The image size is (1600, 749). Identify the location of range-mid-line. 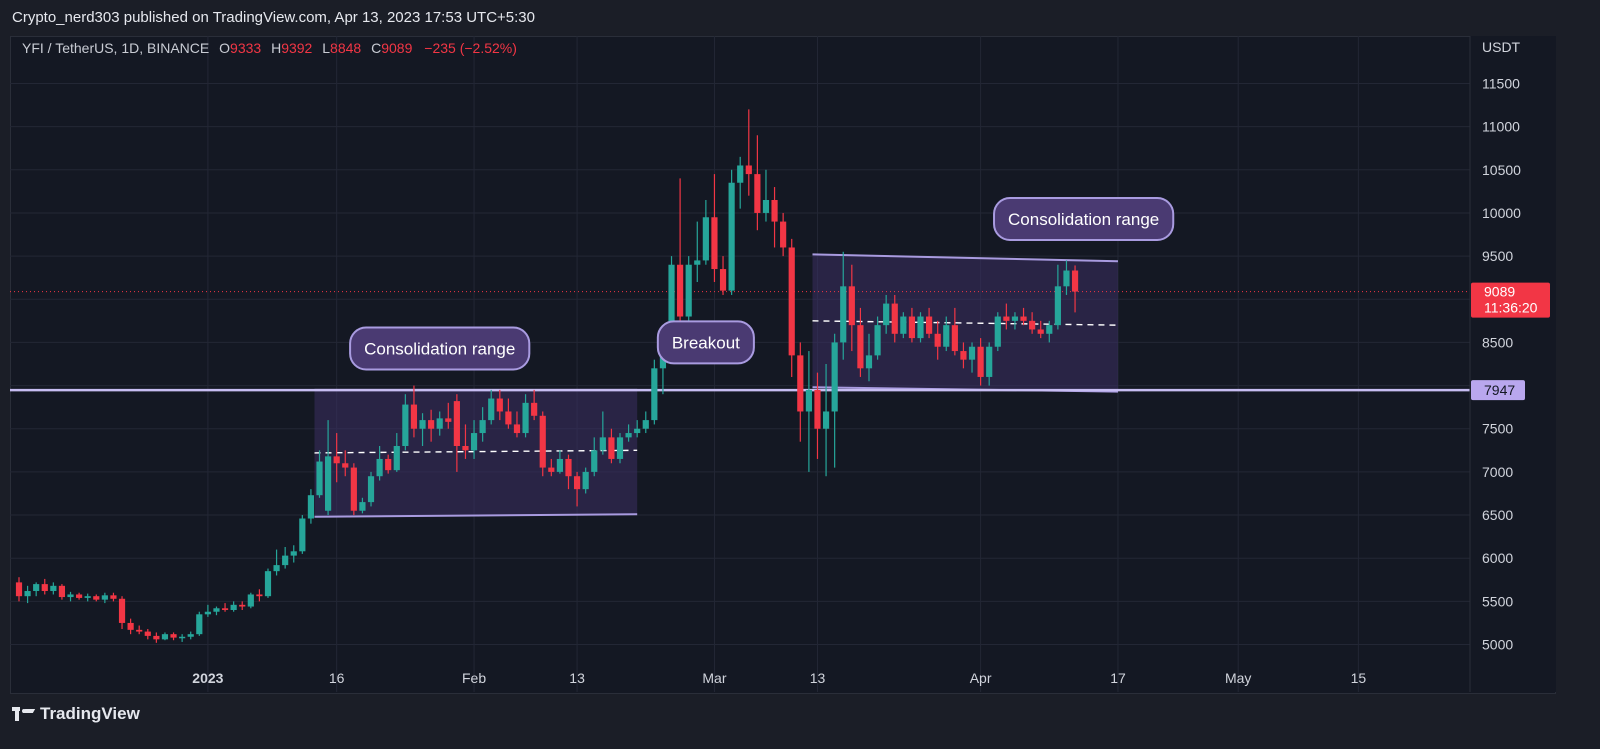
(965, 323).